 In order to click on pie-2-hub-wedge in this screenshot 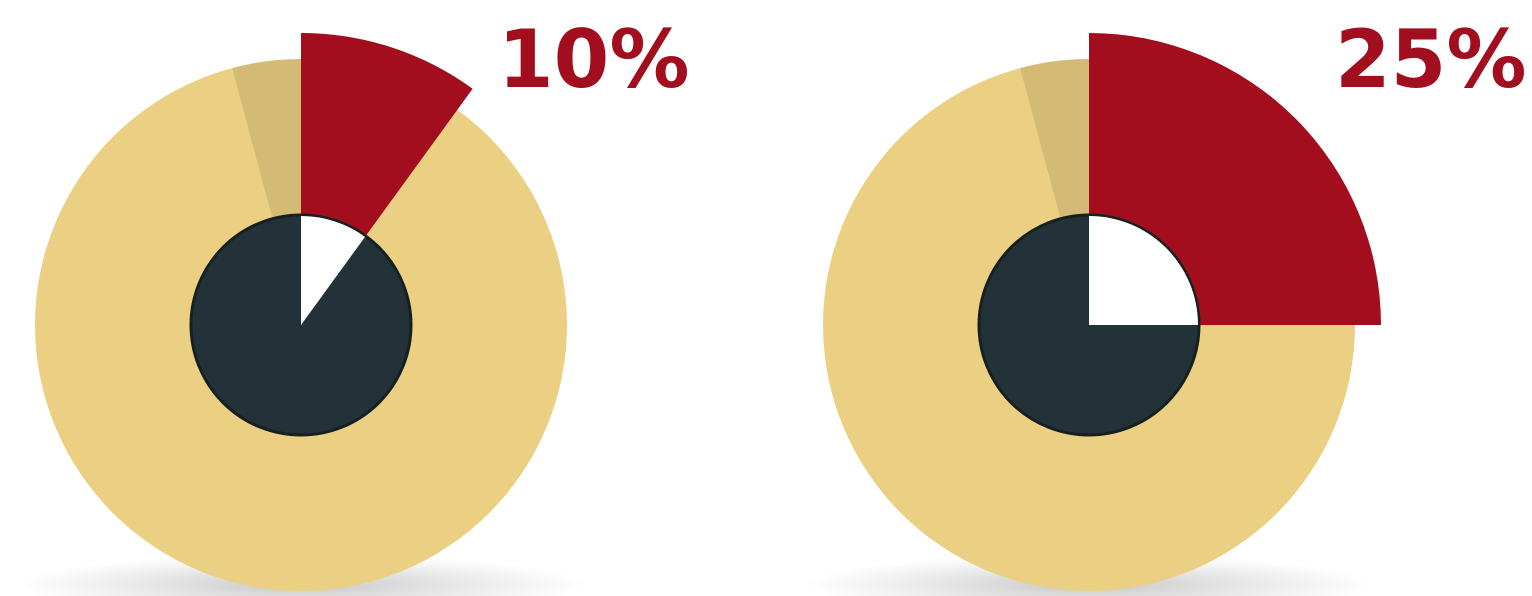, I will do `click(1143, 270)`.